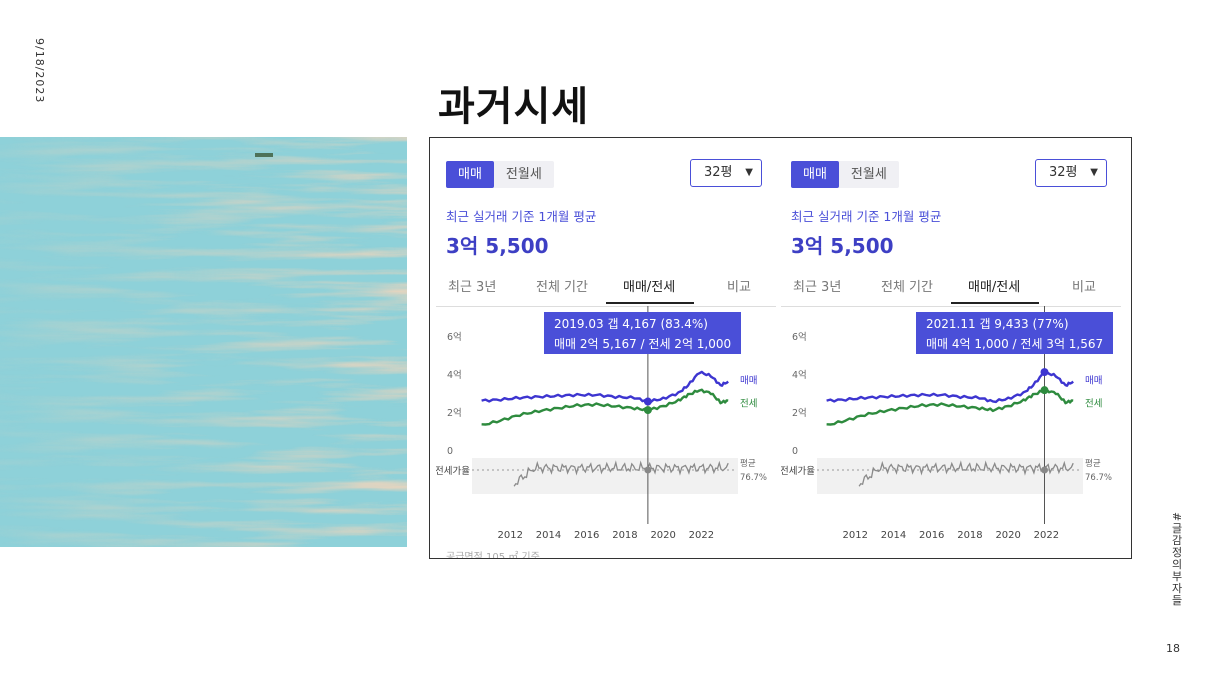  I want to click on slide-date: 9/18/2023, so click(39, 71).